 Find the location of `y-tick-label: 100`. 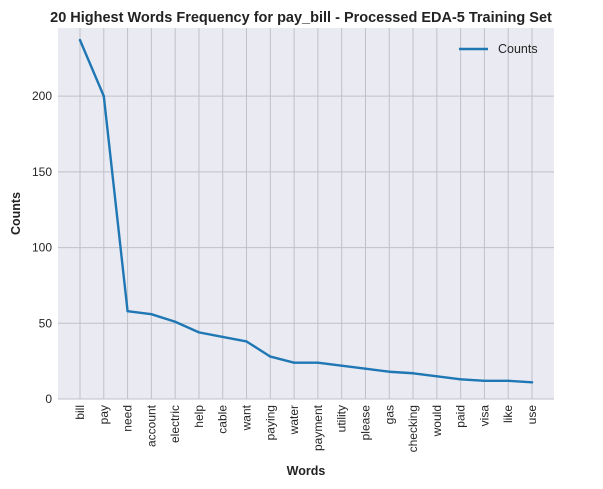

y-tick-label: 100 is located at coordinates (42, 248).